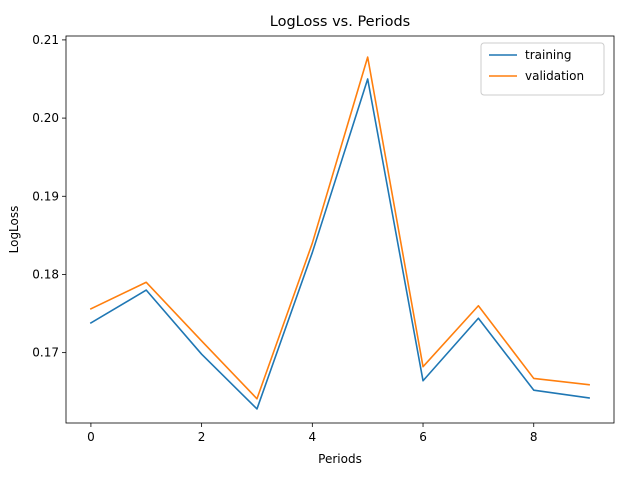  I want to click on y-axis-ticks: 0.17 0.18 0.19 0.20 0.21, so click(49, 196).